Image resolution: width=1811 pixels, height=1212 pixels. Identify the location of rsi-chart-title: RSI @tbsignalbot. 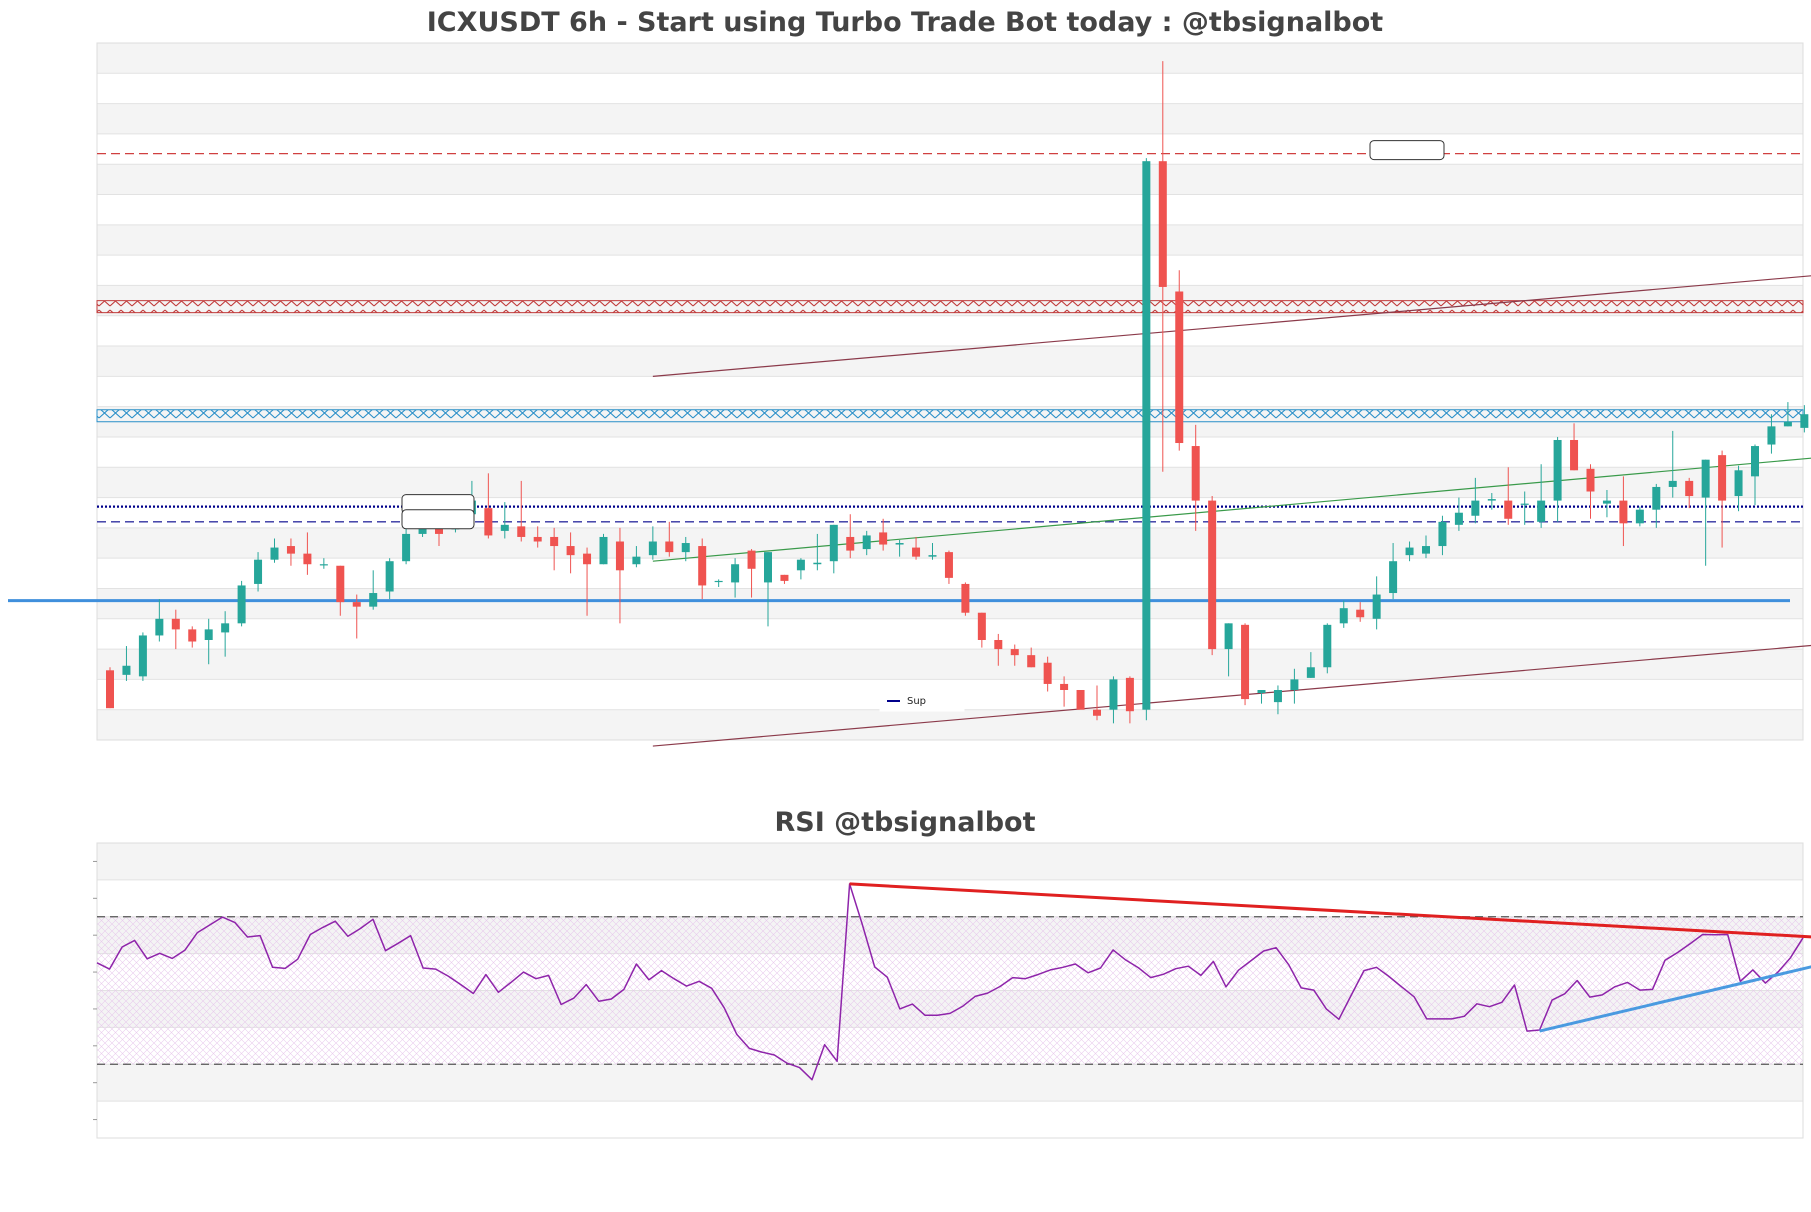
(904, 822).